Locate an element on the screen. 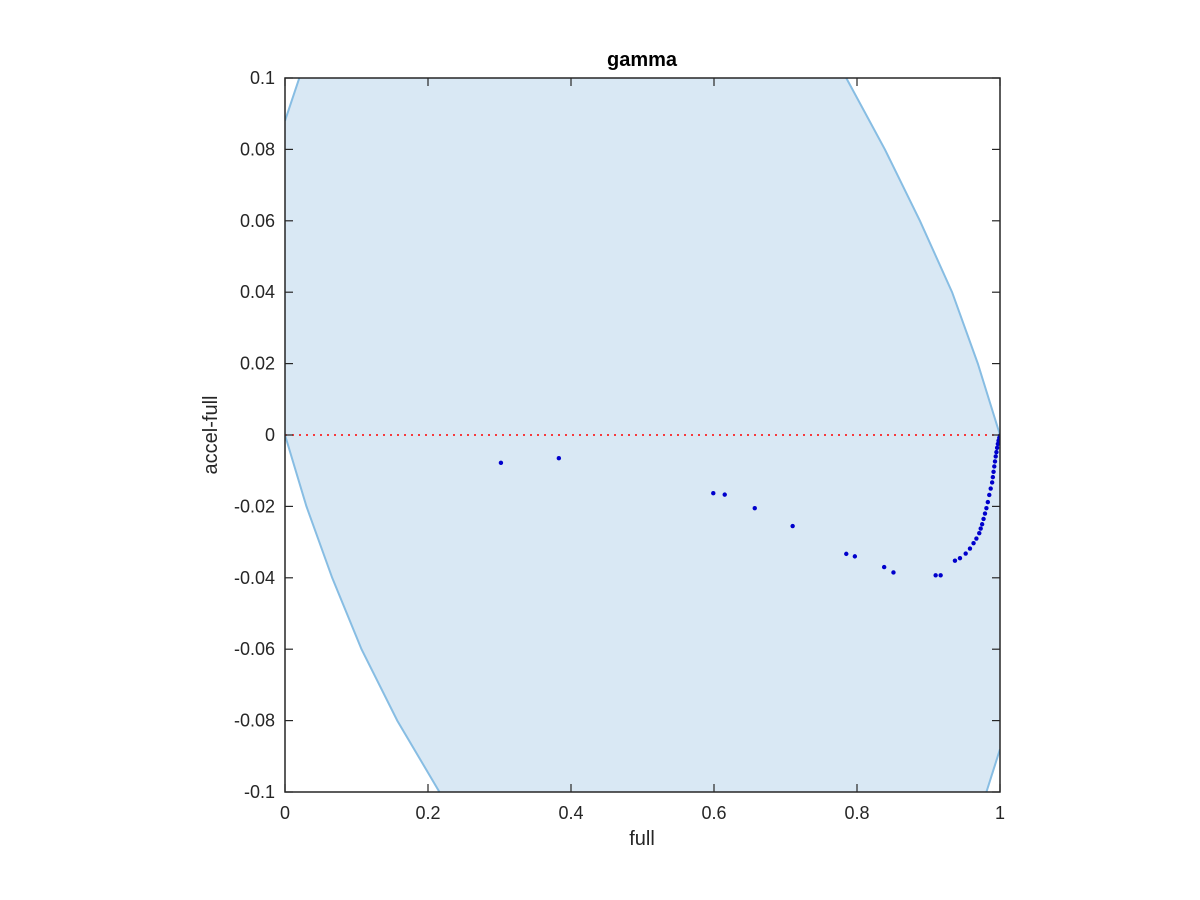 This screenshot has height=900, width=1200. x-axis-label: full is located at coordinates (642, 839).